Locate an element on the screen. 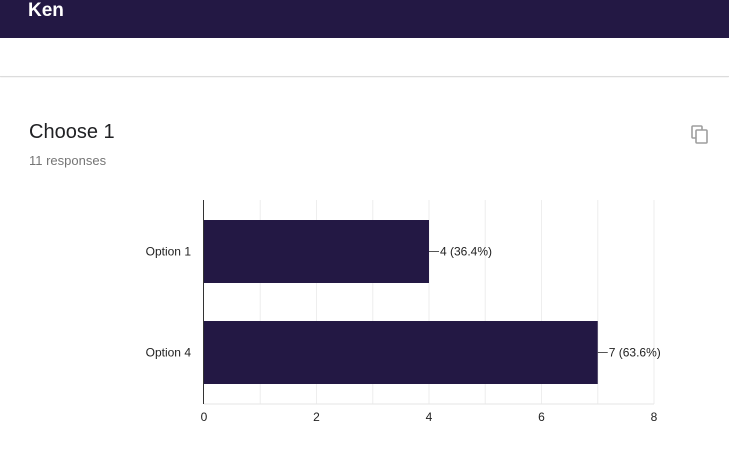  data-label: 4 (36.4%) is located at coordinates (466, 252).